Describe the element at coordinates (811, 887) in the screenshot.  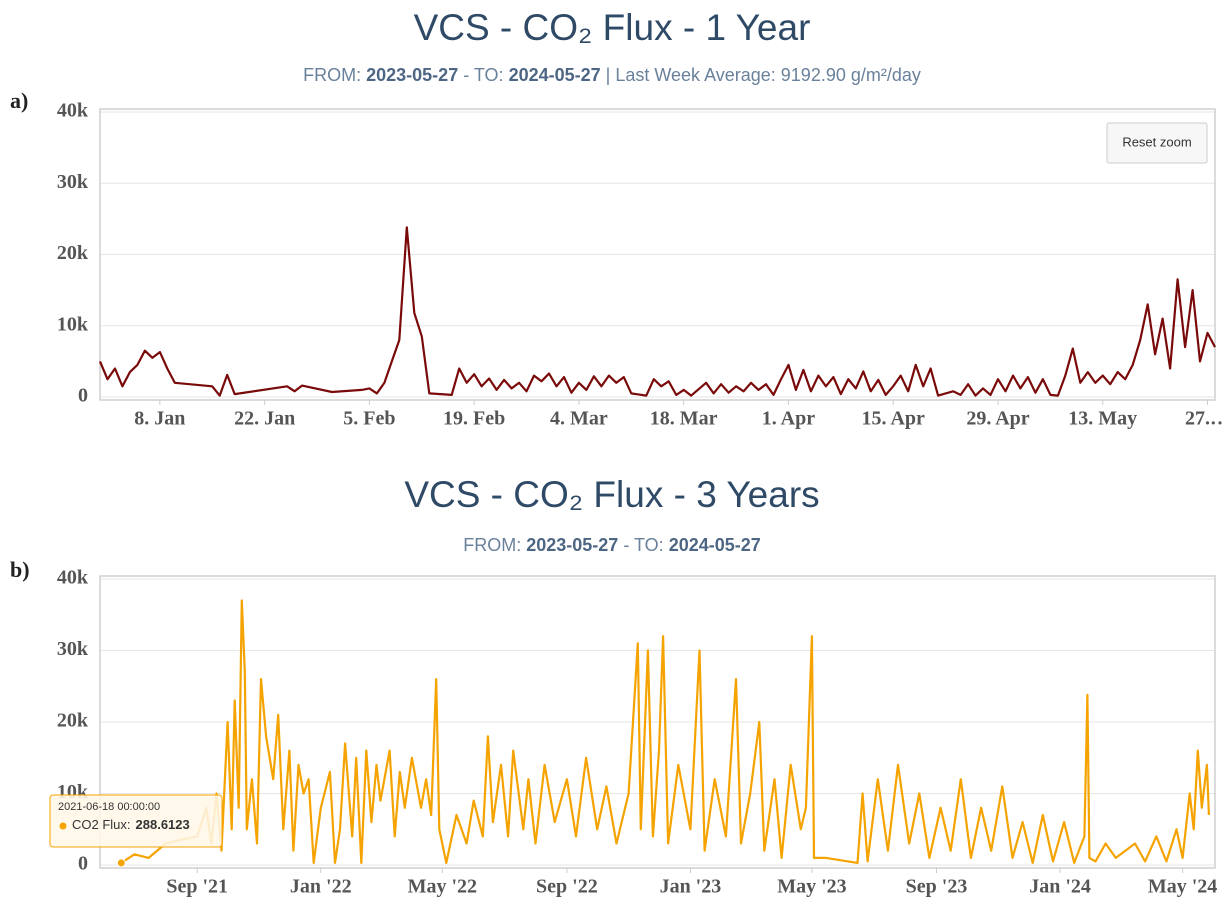
I see `x-tick-label: May '23` at that location.